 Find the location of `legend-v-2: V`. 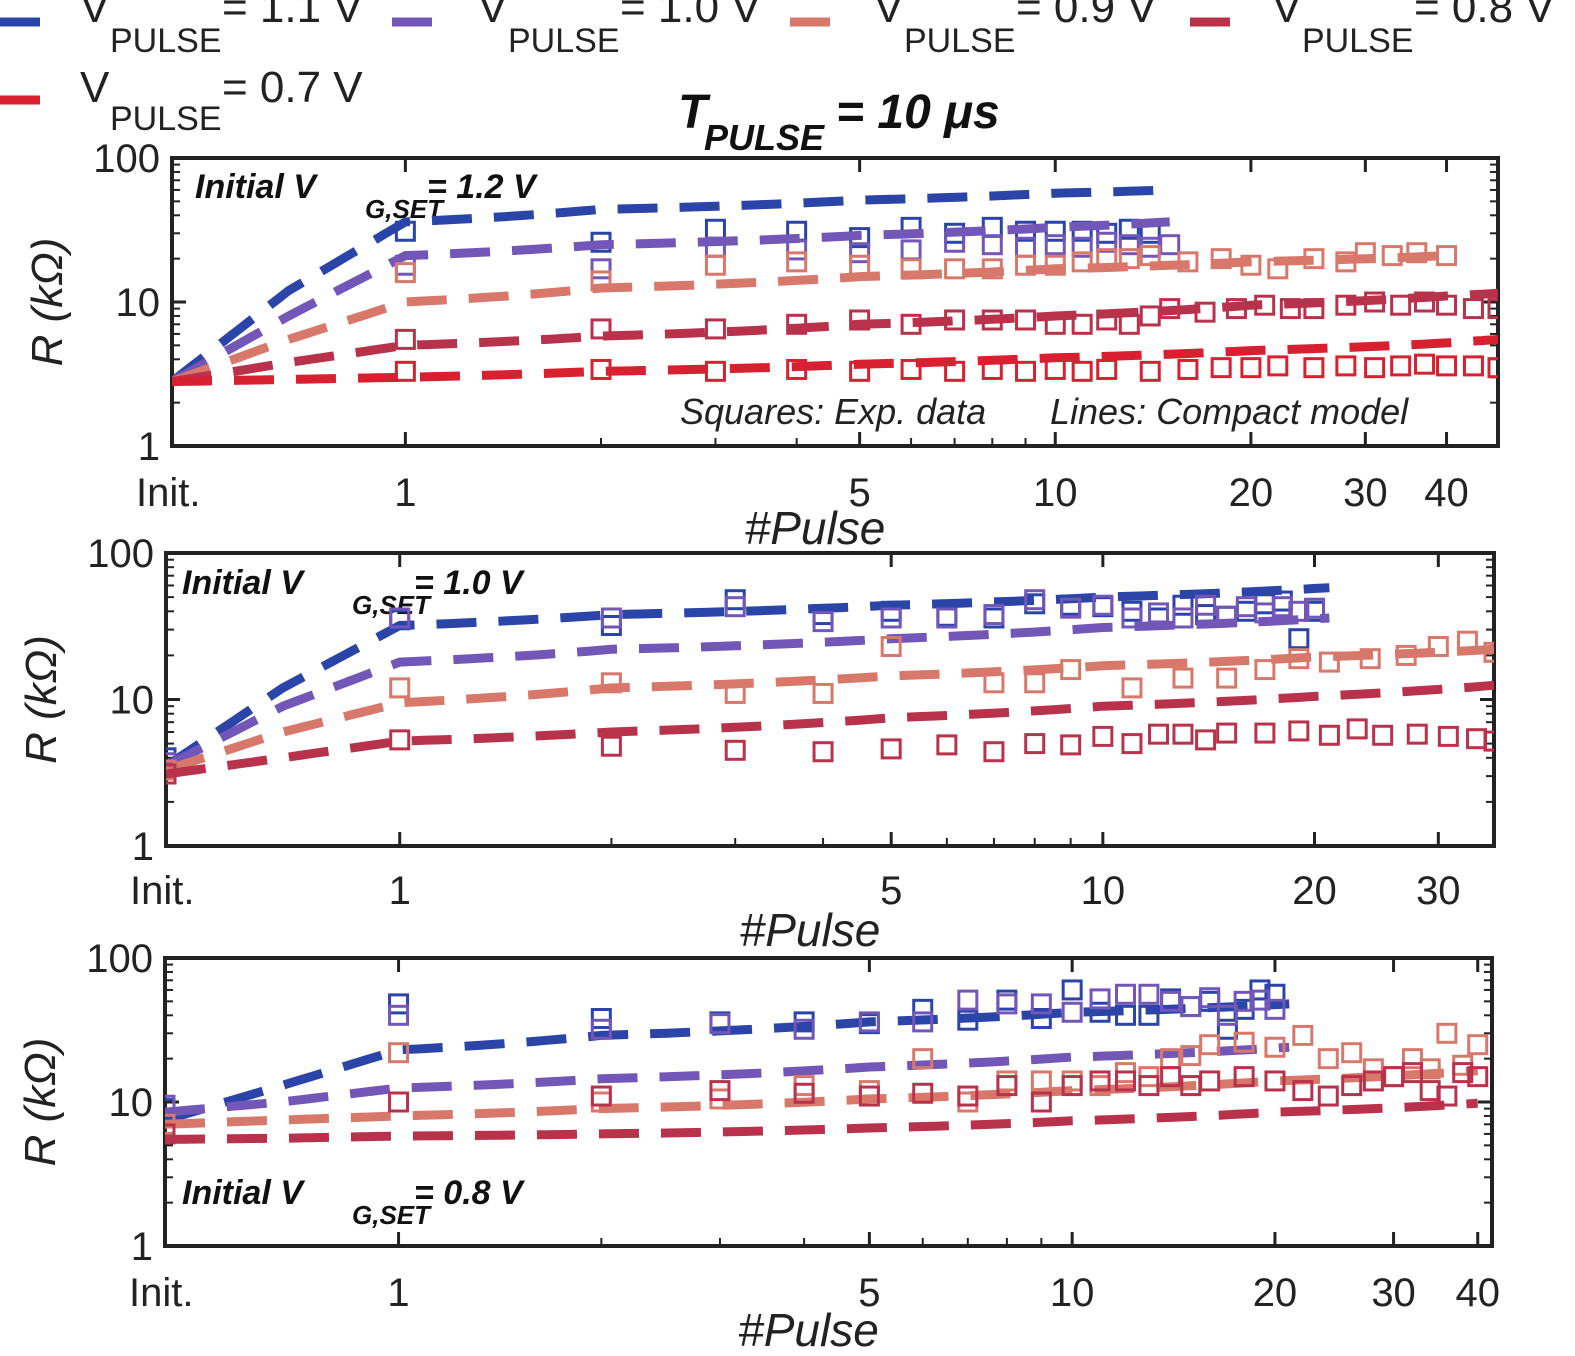

legend-v-2: V is located at coordinates (493, 16).